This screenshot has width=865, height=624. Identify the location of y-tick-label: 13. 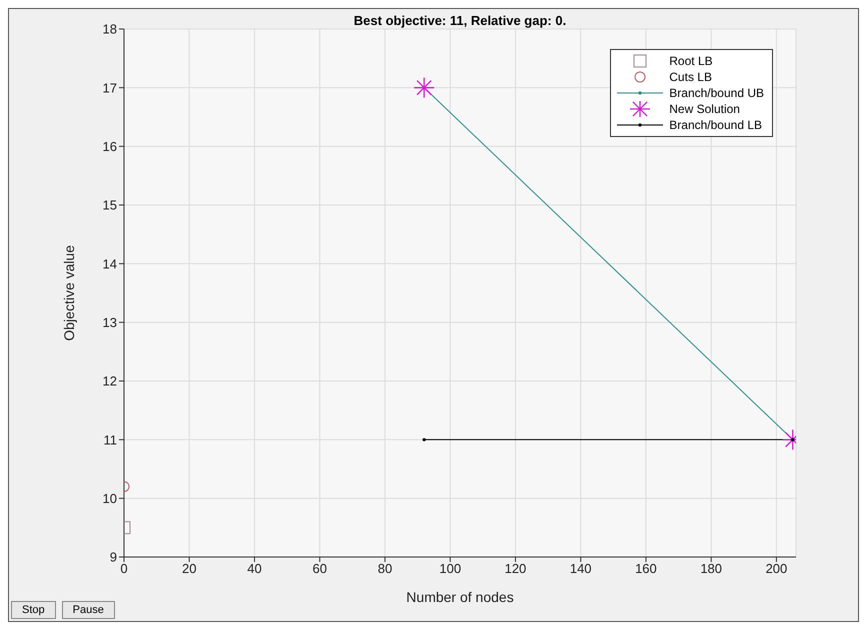
(109, 322).